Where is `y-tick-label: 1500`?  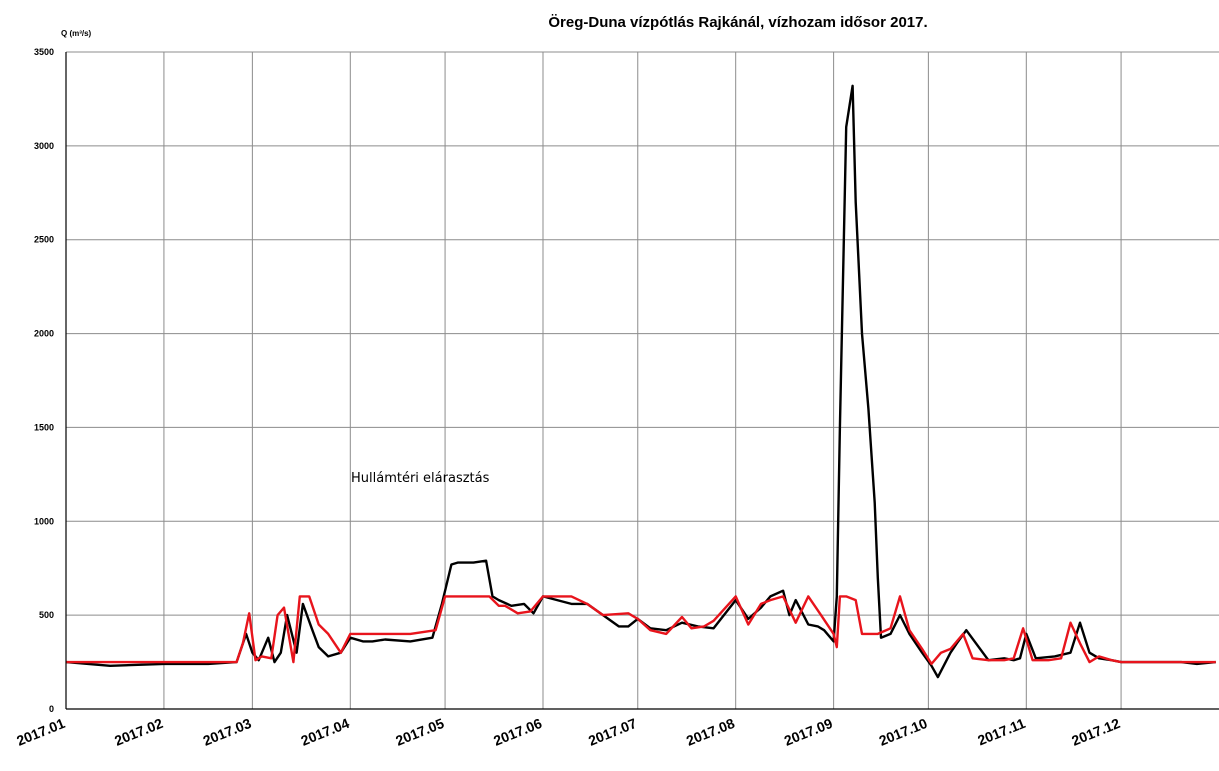 y-tick-label: 1500 is located at coordinates (44, 427).